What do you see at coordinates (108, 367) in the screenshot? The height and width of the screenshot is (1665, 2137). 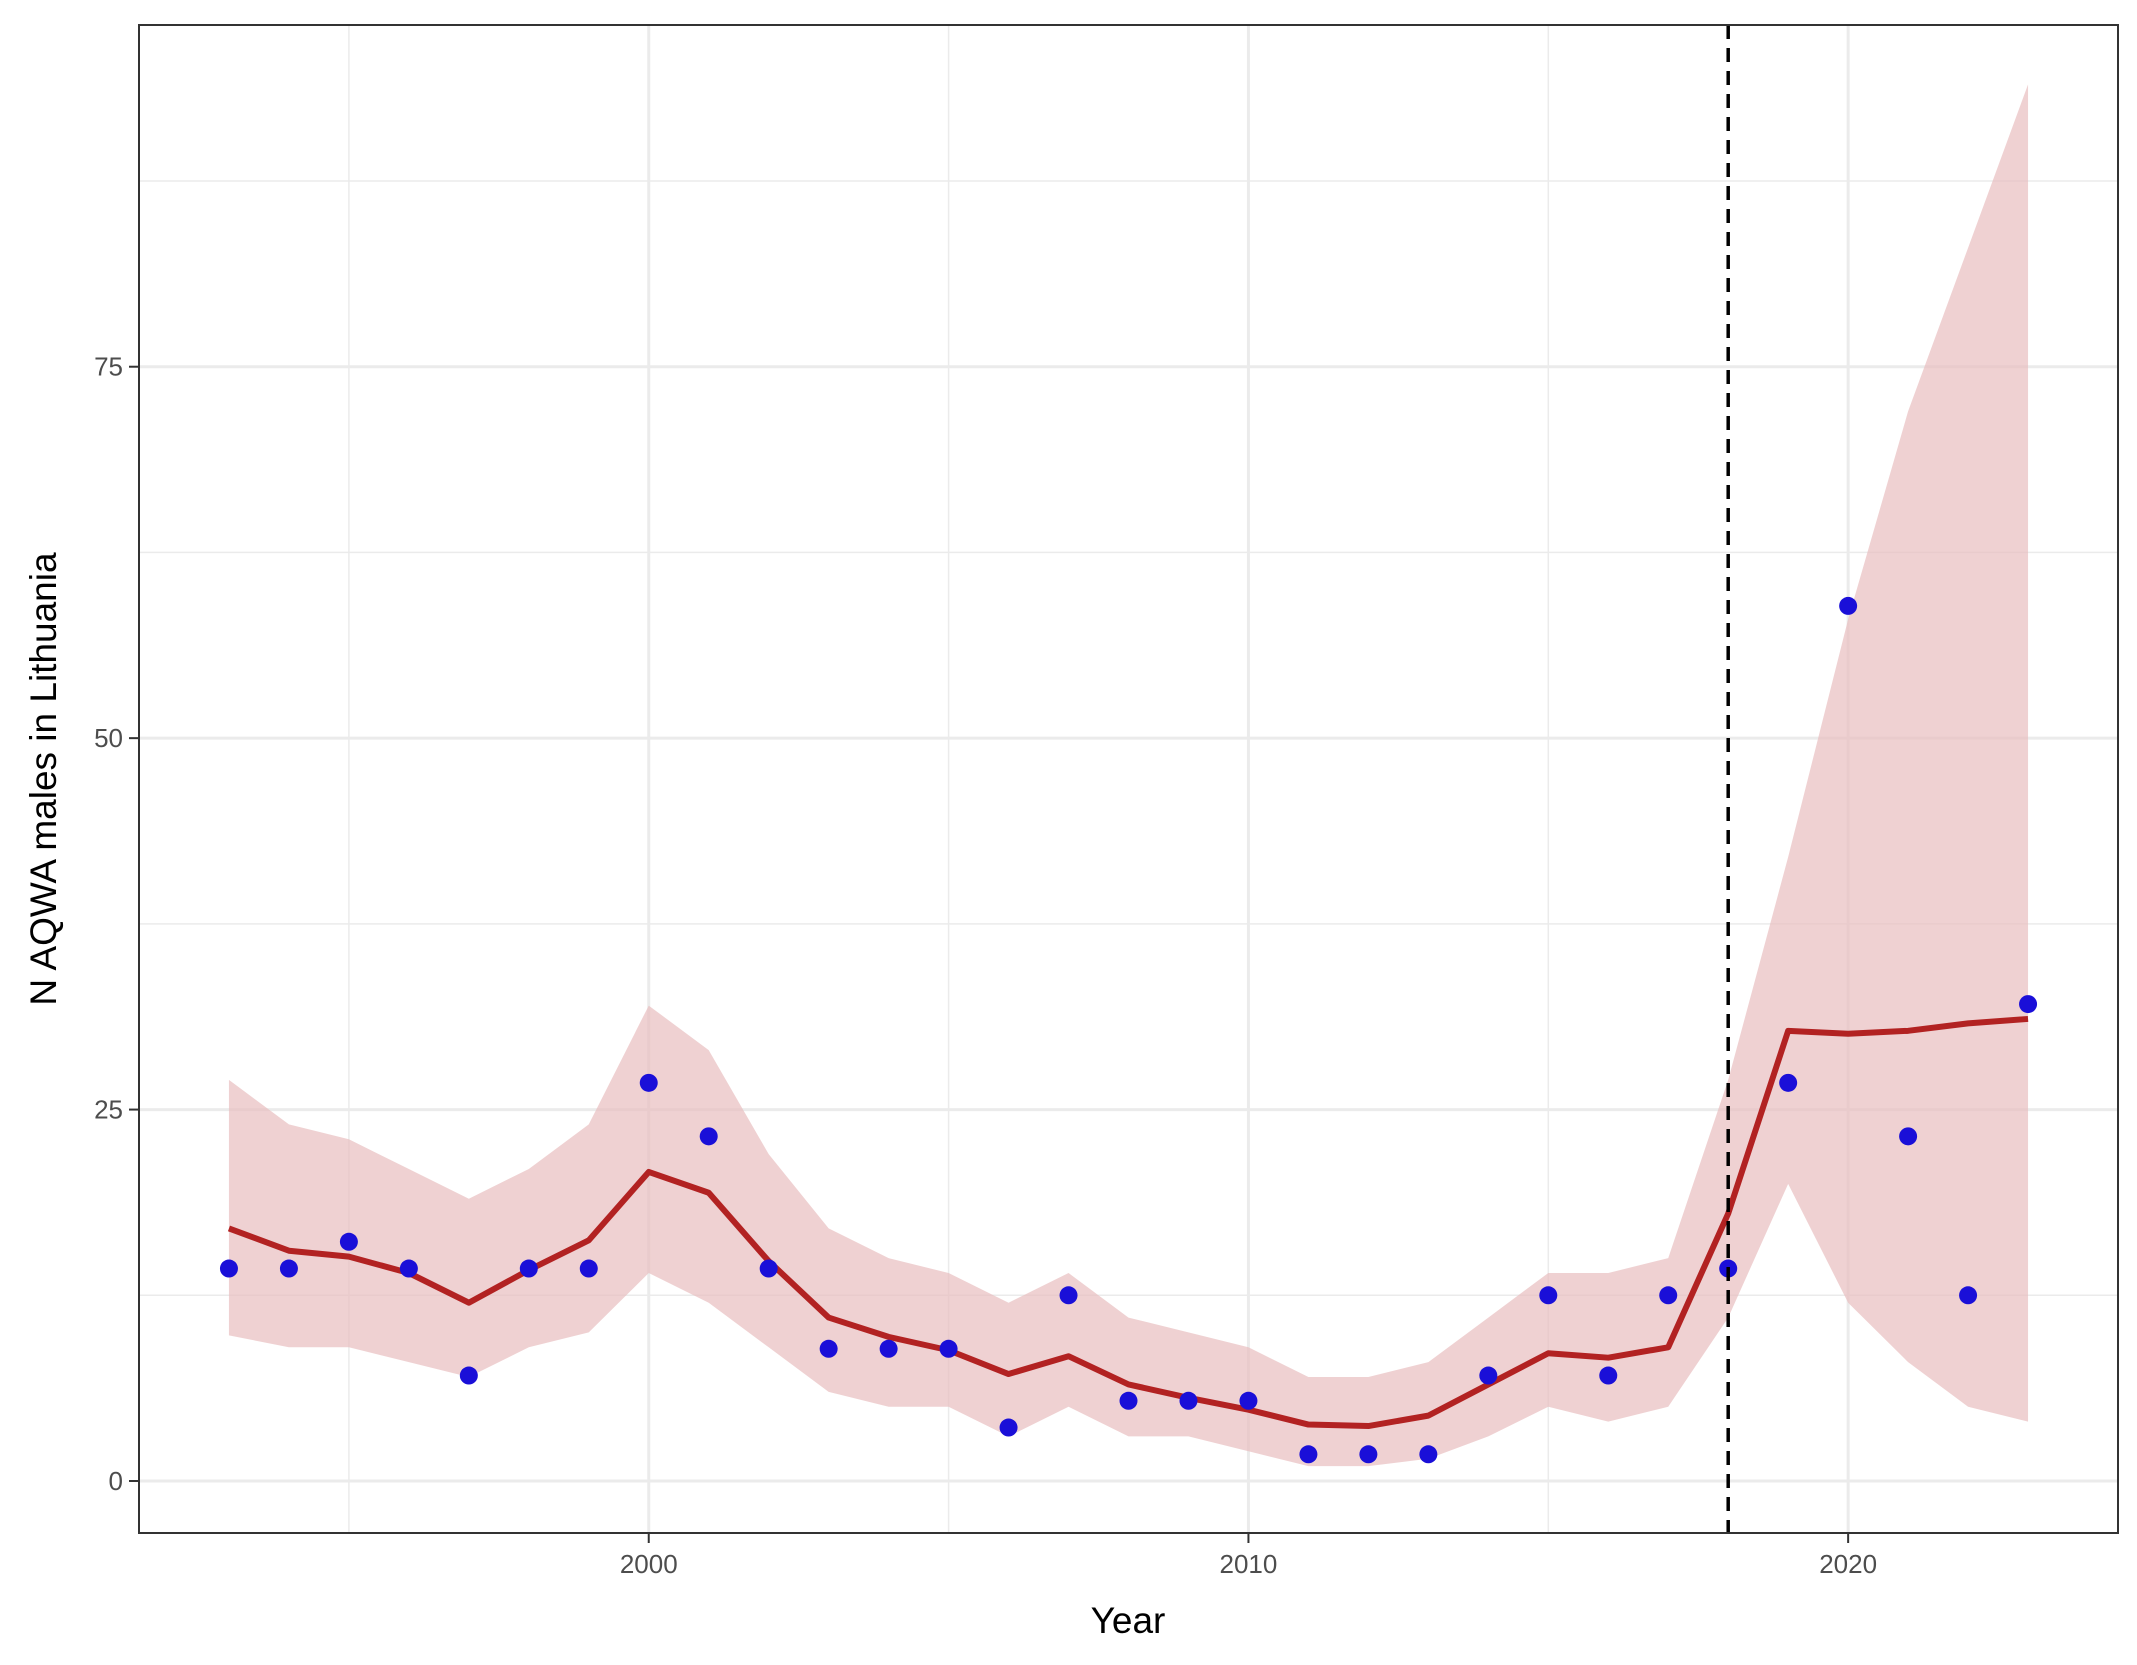 I see `y-tick-label: 75` at bounding box center [108, 367].